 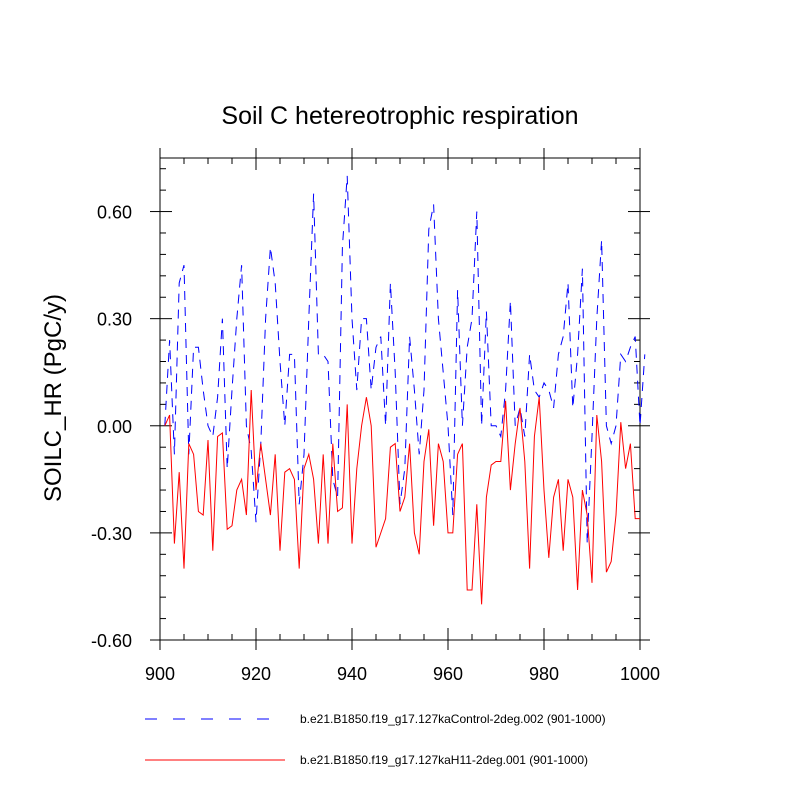 What do you see at coordinates (111, 534) in the screenshot?
I see `y-tick-label: -0.30` at bounding box center [111, 534].